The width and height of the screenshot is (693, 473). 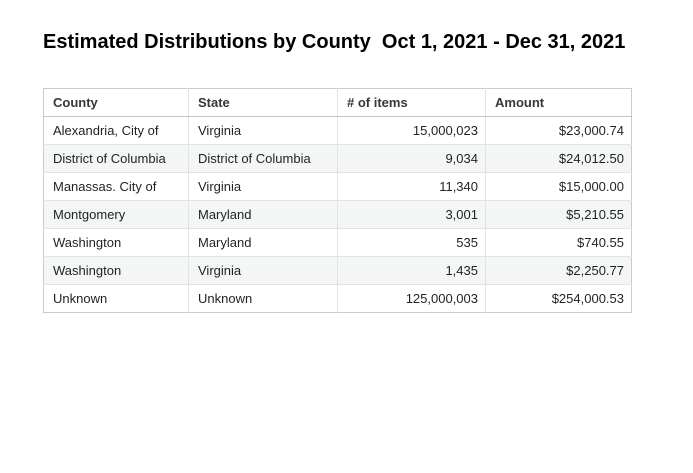 I want to click on cell-items: 535, so click(x=411, y=242).